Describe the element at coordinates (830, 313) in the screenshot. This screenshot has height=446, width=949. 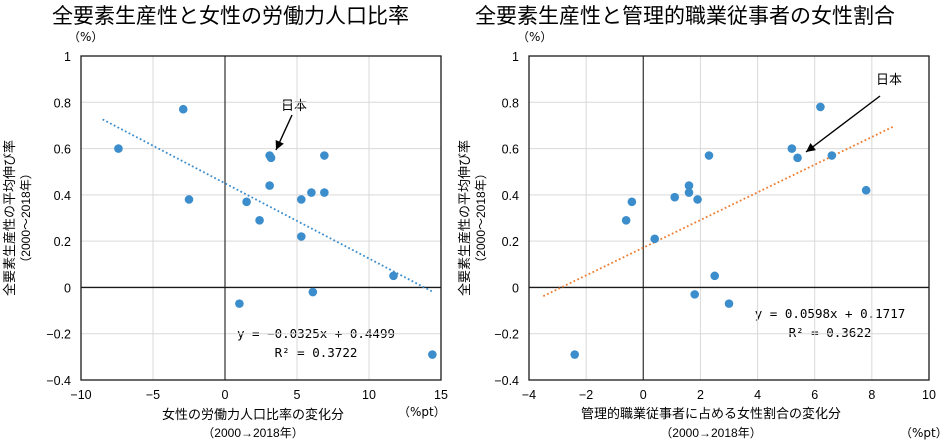
I see `chart-right-equation: y = 0.0598x + 0.1717` at that location.